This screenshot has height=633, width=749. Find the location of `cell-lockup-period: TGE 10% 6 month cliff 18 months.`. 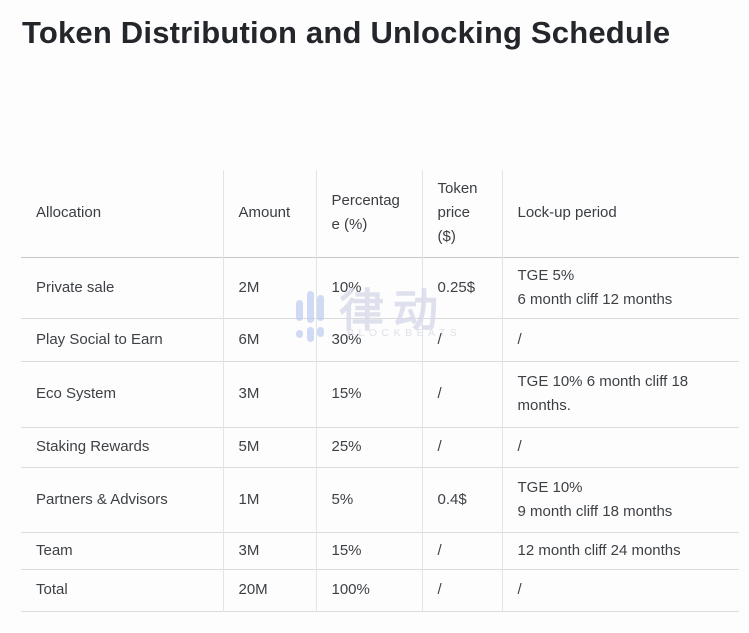

cell-lockup-period: TGE 10% 6 month cliff 18 months. is located at coordinates (603, 393).